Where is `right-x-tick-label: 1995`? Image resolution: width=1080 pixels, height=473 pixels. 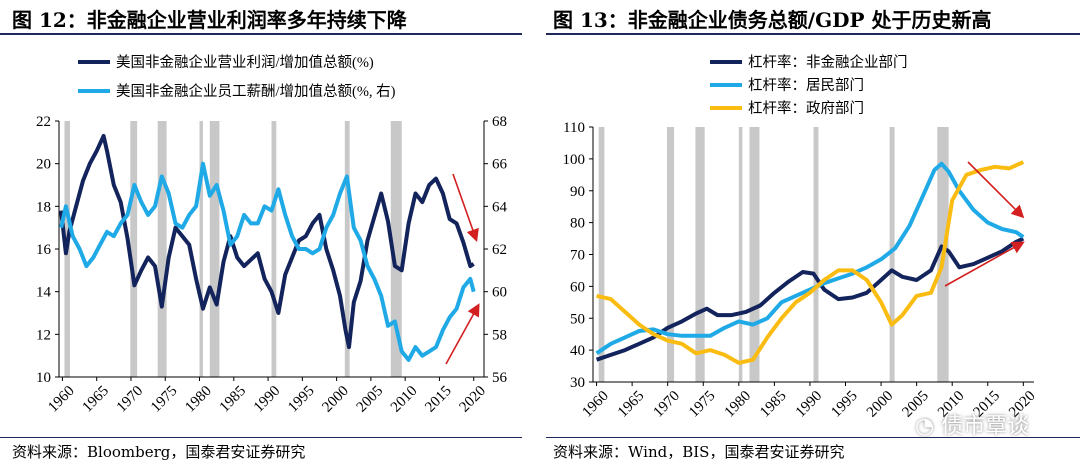
right-x-tick-label: 1995 is located at coordinates (844, 404).